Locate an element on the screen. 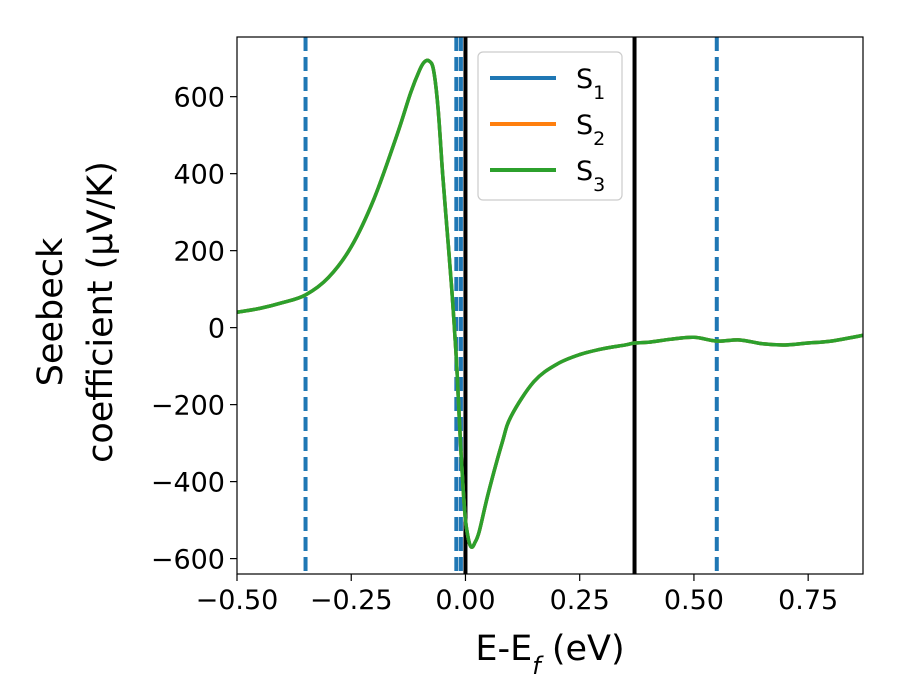 Image resolution: width=900 pixels, height=700 pixels. x-tick-label: 0.75 is located at coordinates (808, 600).